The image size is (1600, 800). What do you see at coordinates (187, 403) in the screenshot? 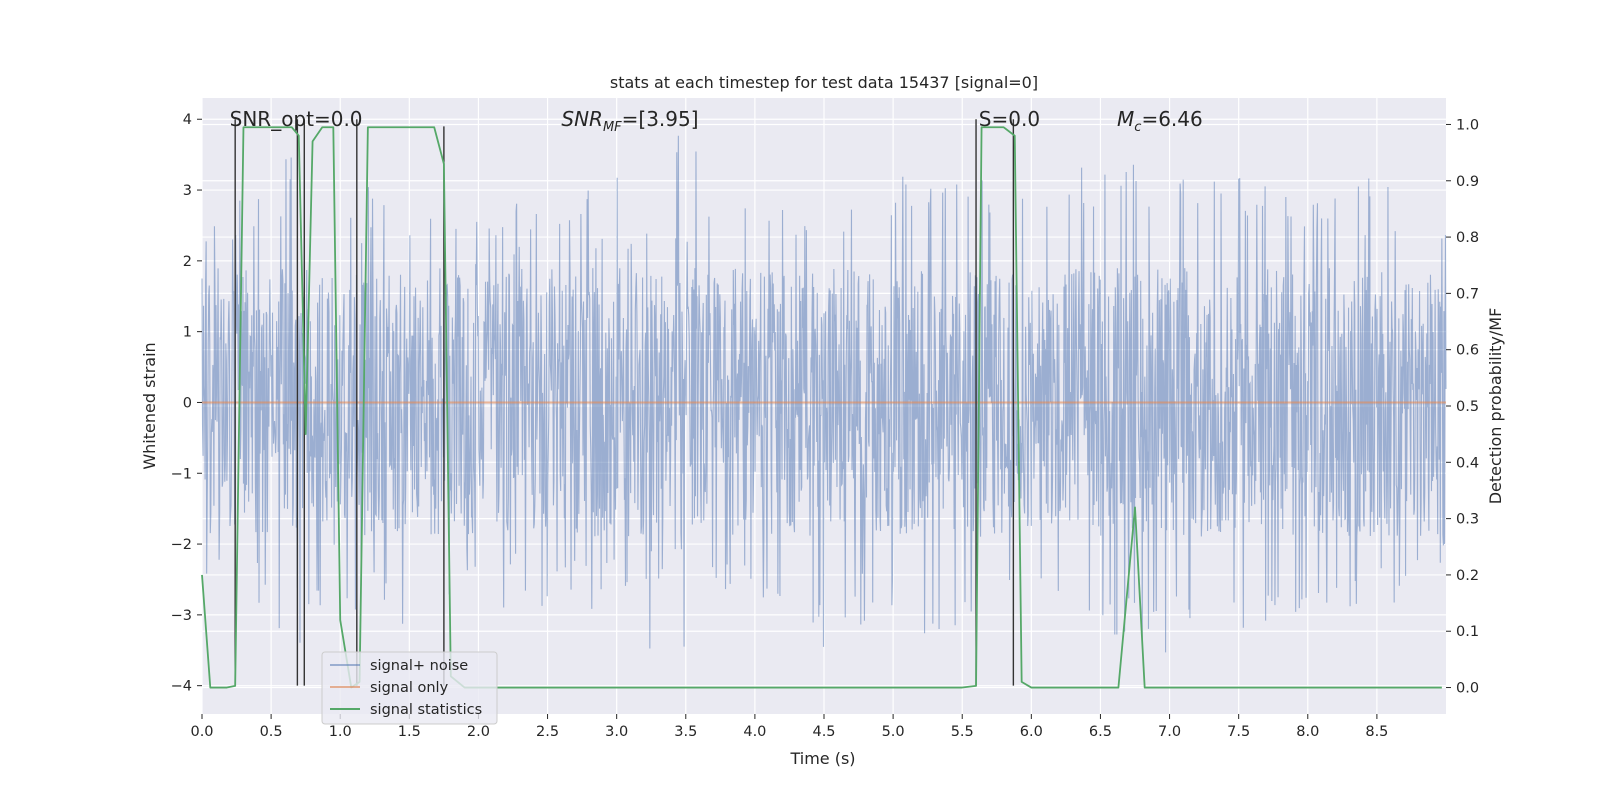
I see `y-tick-label-left-4: 0` at bounding box center [187, 403].